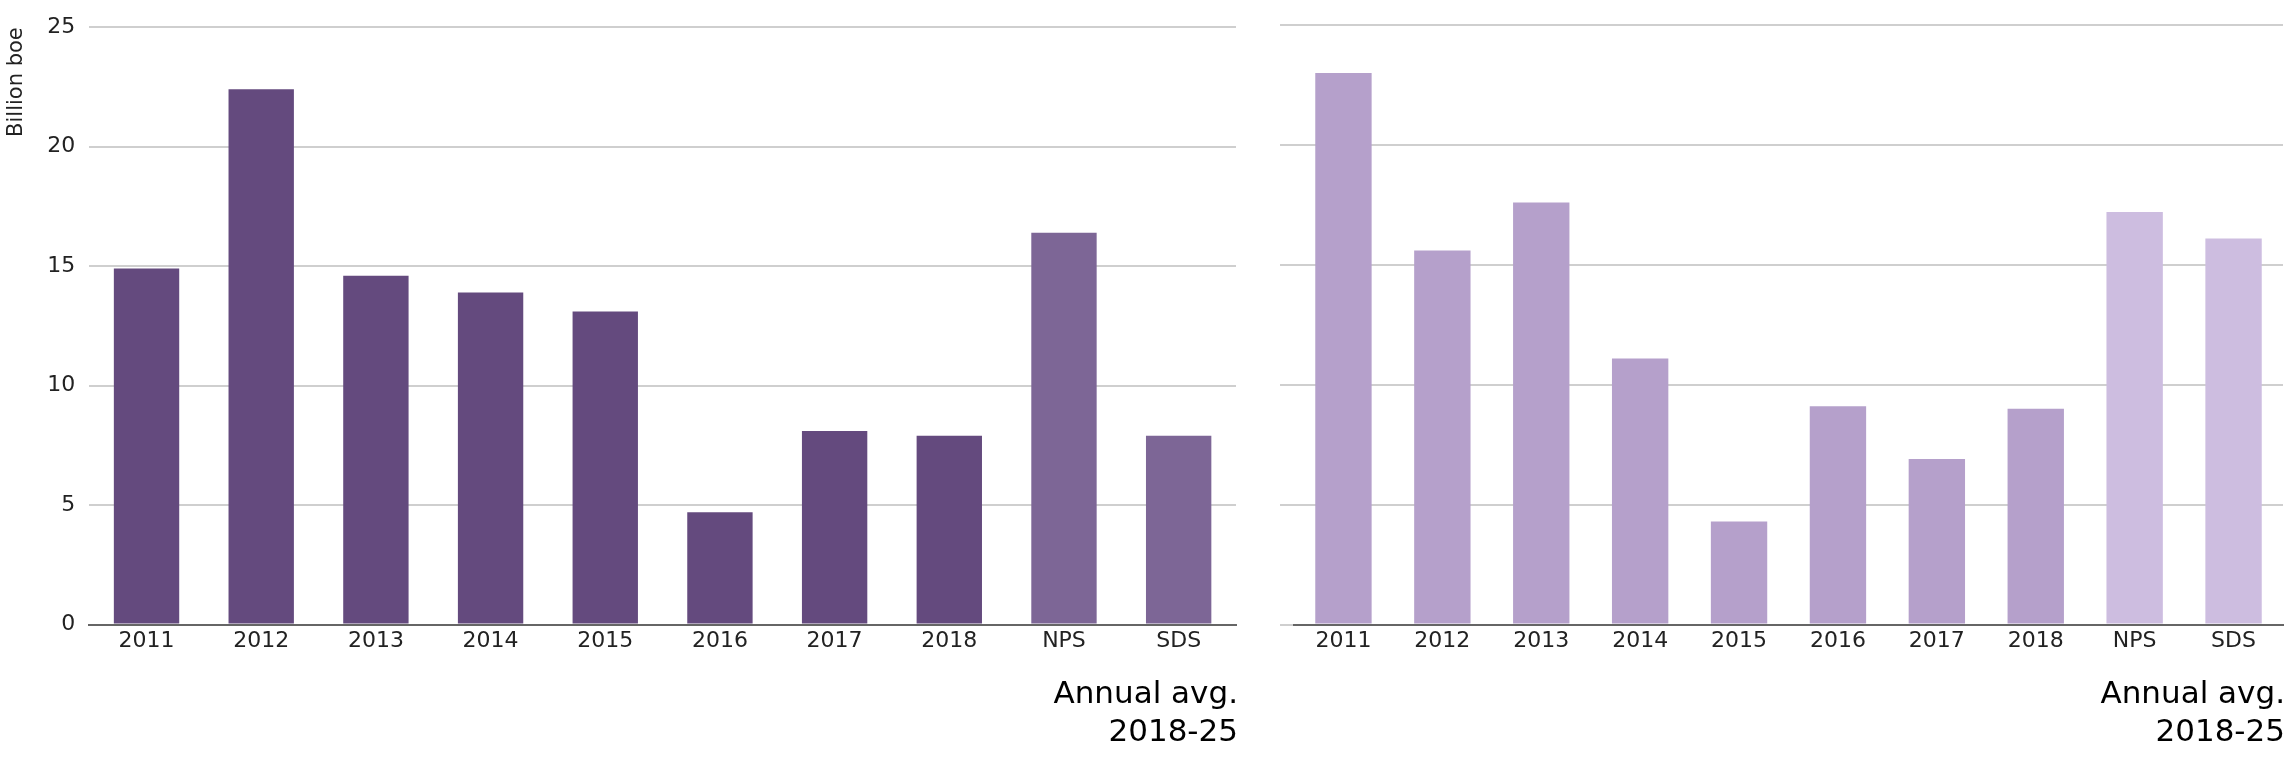 The height and width of the screenshot is (767, 2287). I want to click on y-tick-label: 0, so click(68, 623).